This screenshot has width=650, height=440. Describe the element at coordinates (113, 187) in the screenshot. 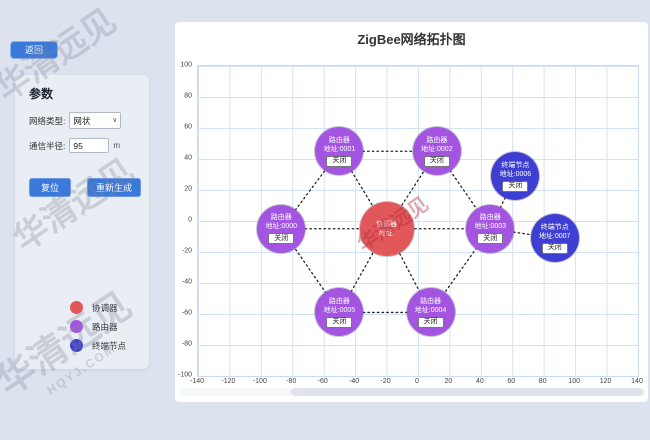

I see `regenerate-button: 重新生成` at that location.